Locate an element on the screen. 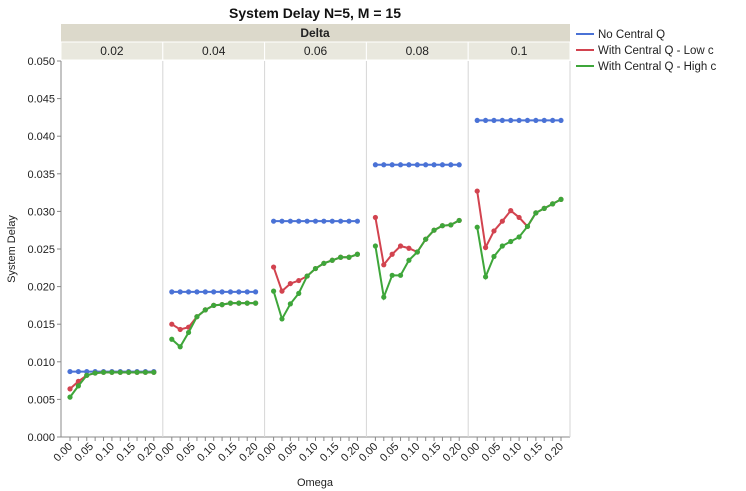 The height and width of the screenshot is (491, 746). panel-header-label: 0.08 is located at coordinates (418, 51).